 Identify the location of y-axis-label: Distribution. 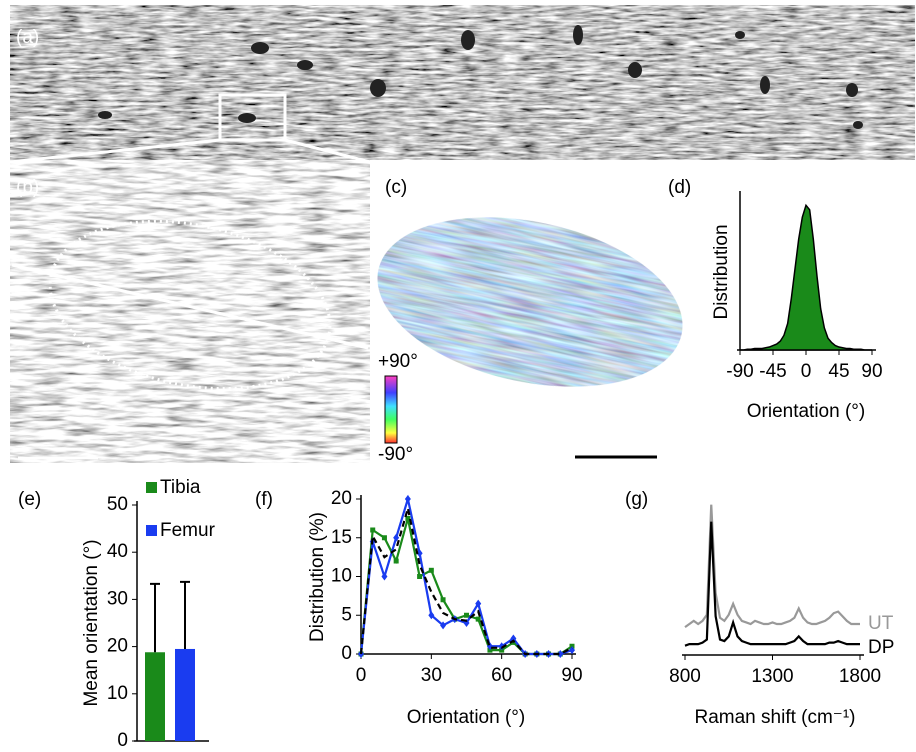
(721, 271).